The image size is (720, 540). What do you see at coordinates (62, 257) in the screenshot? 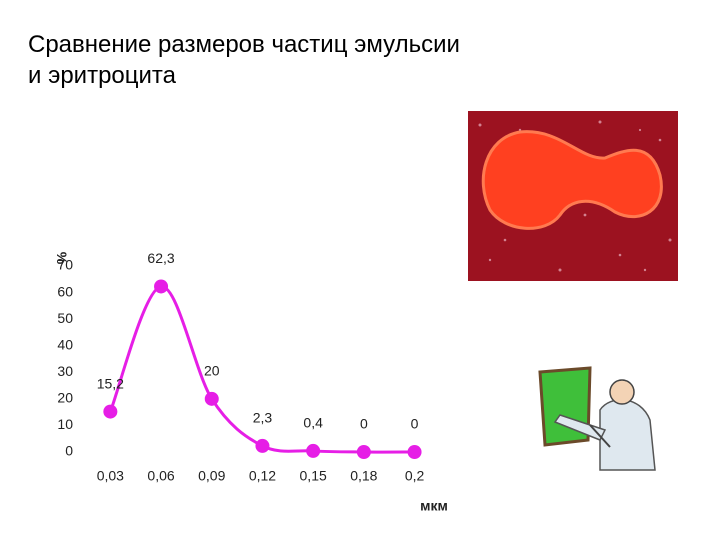
I see `y-axis-label: %` at bounding box center [62, 257].